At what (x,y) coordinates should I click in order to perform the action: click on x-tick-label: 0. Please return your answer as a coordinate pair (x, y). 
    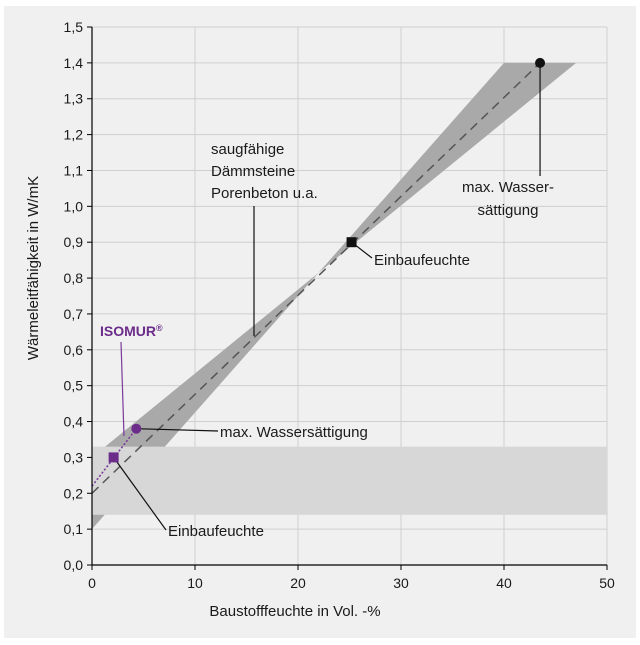
    Looking at the image, I should click on (92, 583).